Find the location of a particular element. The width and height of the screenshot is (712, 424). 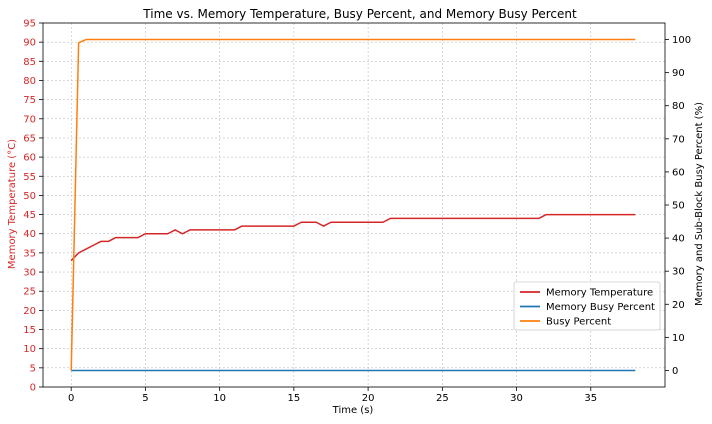

y-left-axis-ticks: 0 5 10 15 20 25 30 35 40 45 50 55 60 65 70 75 80 85 90 95 is located at coordinates (33, 206).